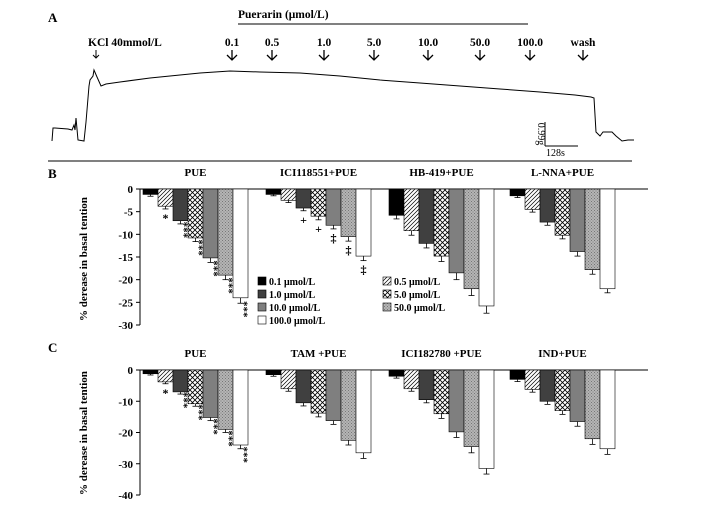 The width and height of the screenshot is (727, 523). Describe the element at coordinates (196, 354) in the screenshot. I see `group-title-pue: PUE` at that location.